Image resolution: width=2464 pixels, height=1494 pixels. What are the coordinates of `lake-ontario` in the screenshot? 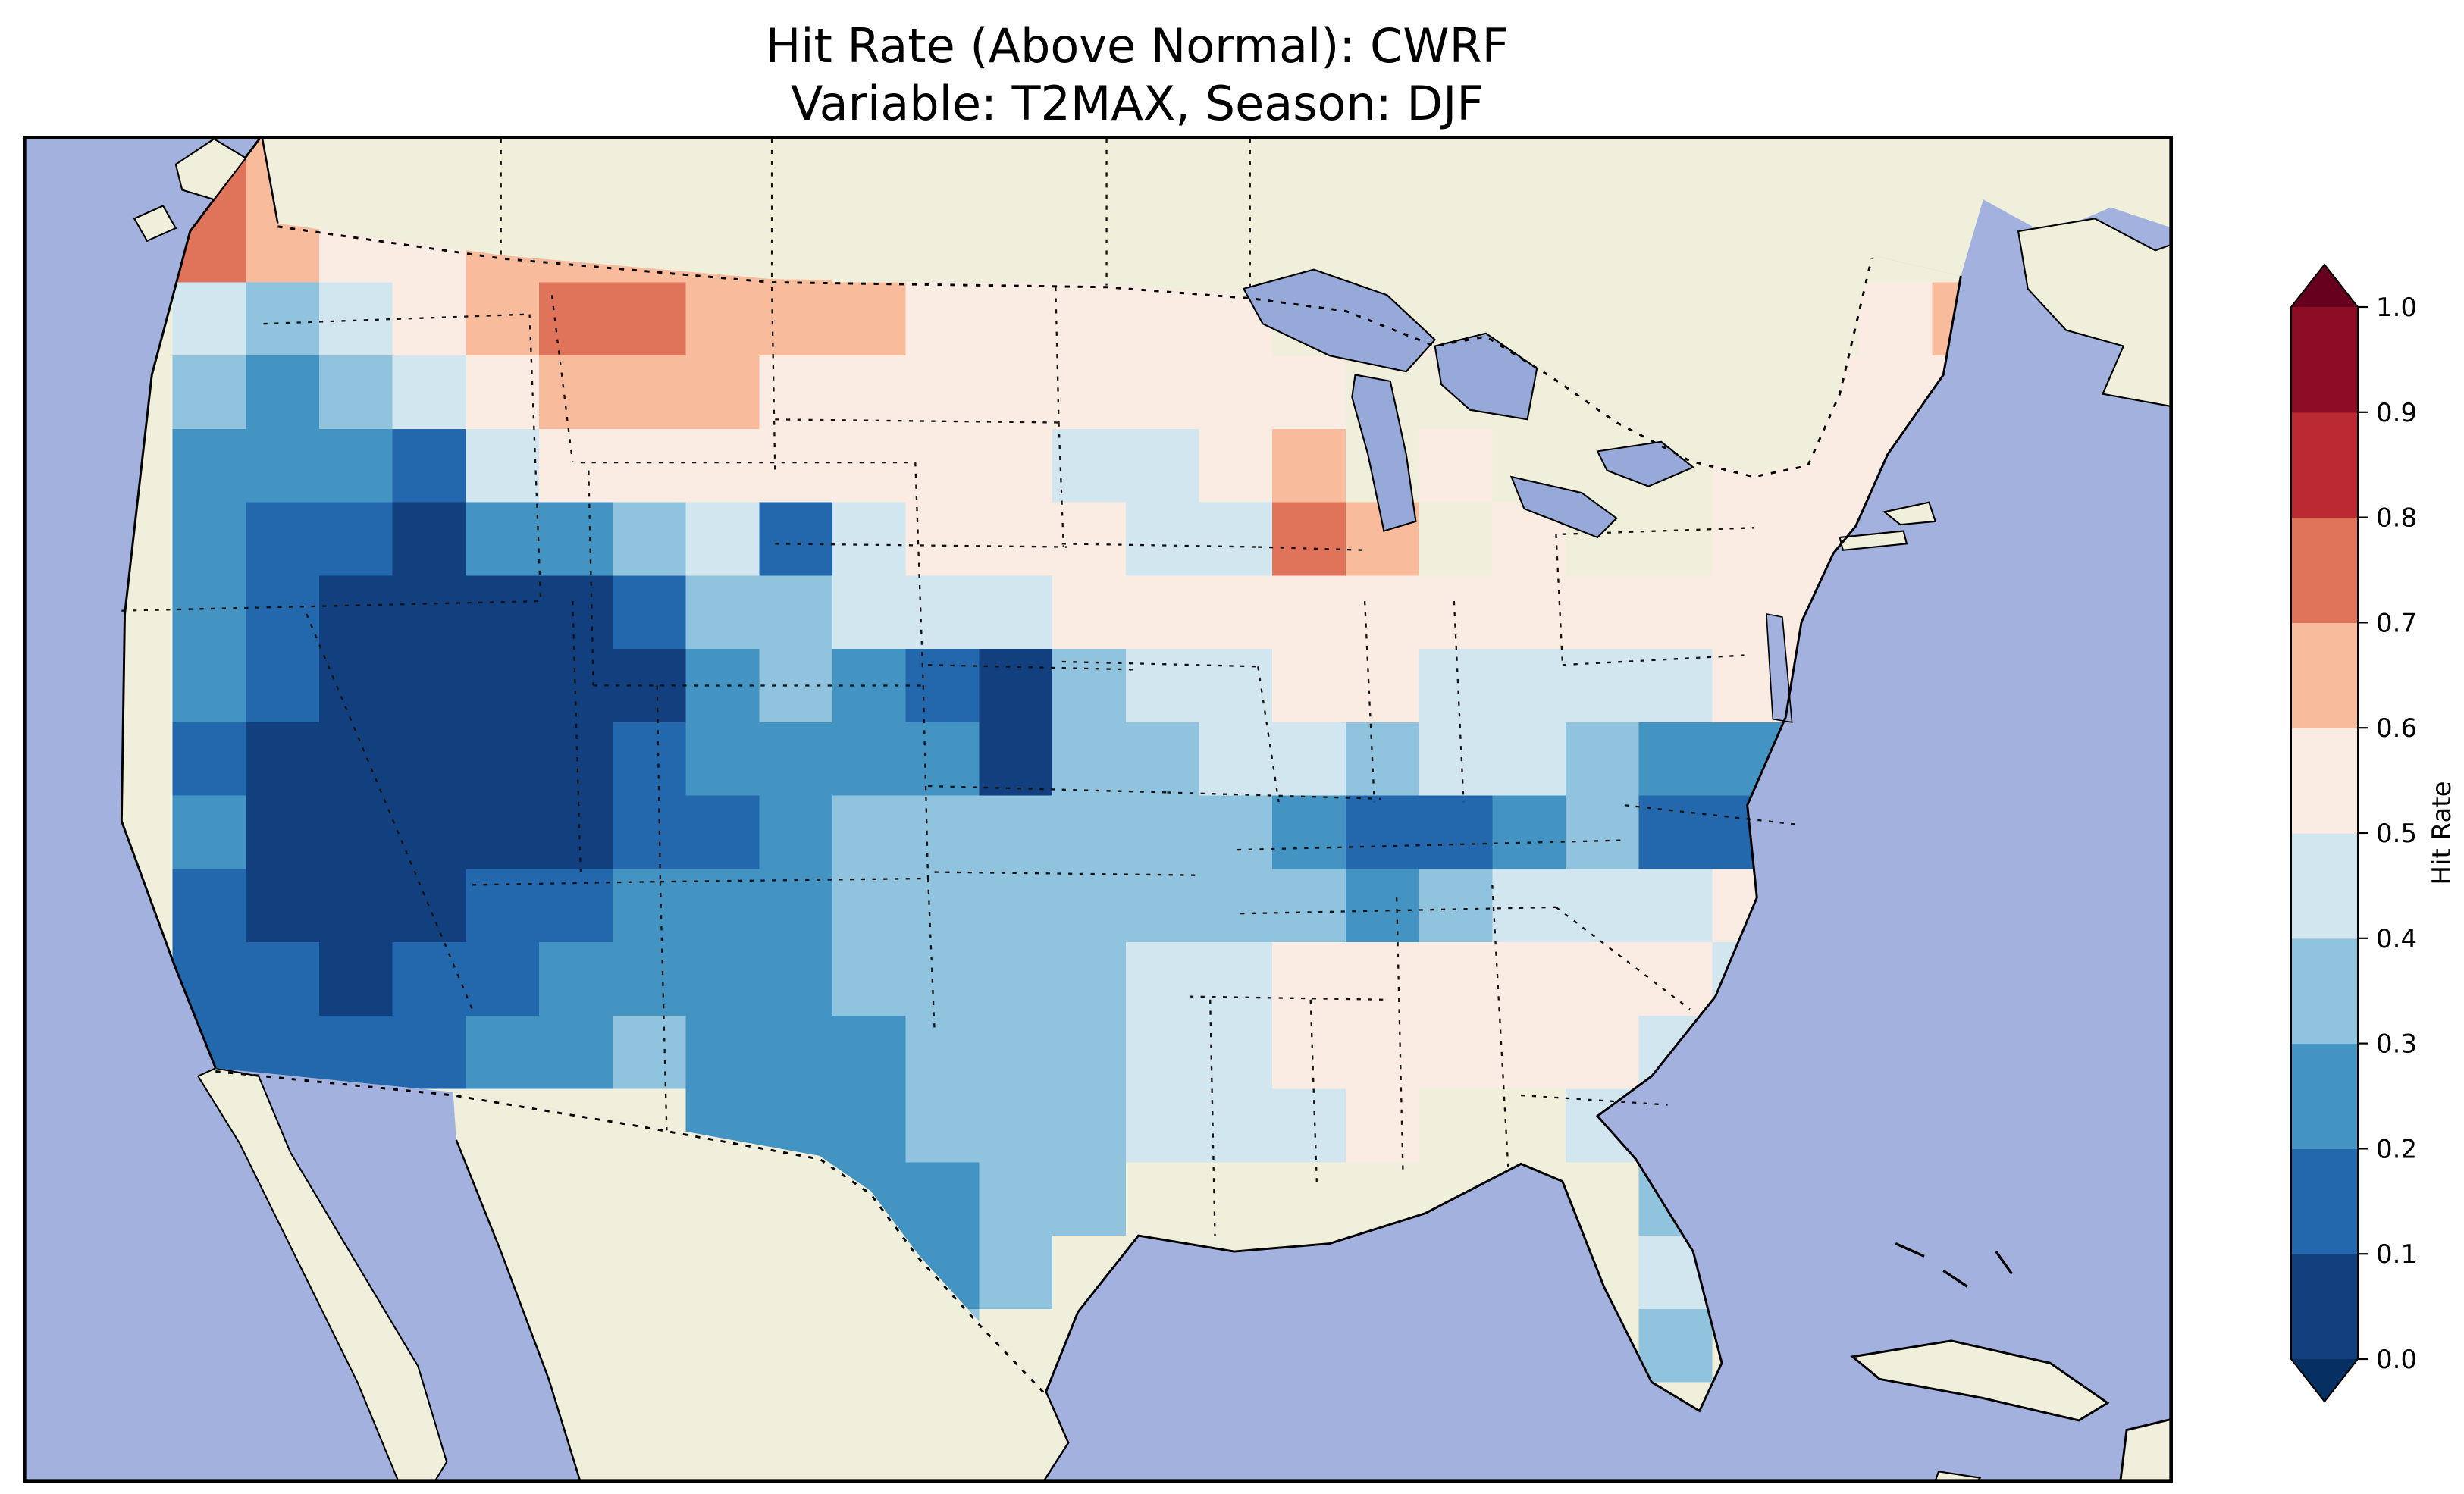 It's located at (1645, 463).